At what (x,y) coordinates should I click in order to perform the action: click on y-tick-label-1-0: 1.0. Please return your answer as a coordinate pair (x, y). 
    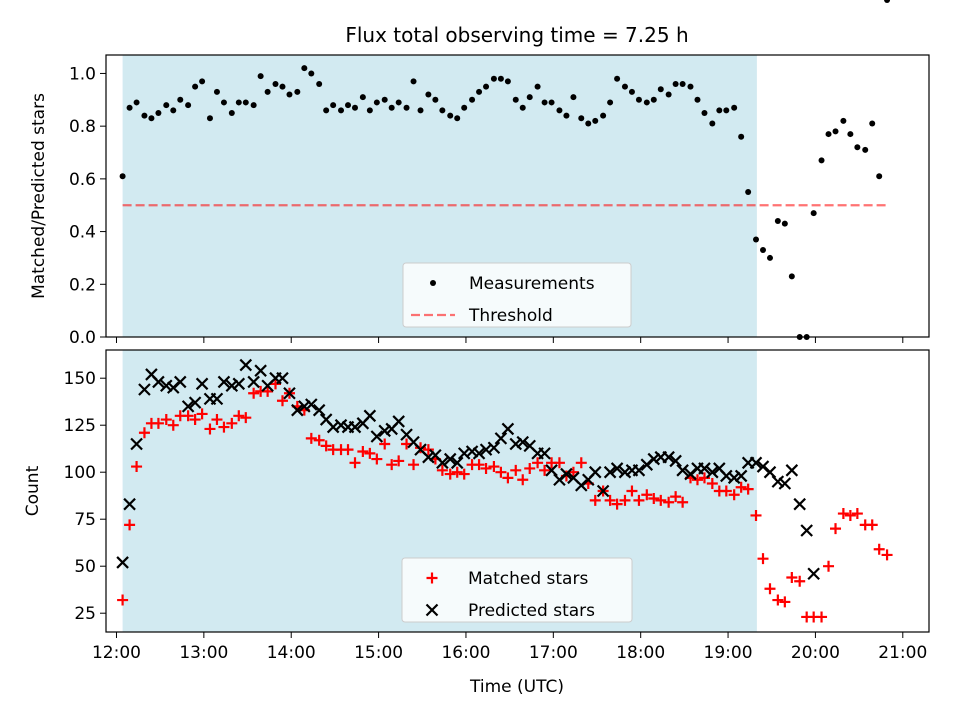
    Looking at the image, I should click on (82, 74).